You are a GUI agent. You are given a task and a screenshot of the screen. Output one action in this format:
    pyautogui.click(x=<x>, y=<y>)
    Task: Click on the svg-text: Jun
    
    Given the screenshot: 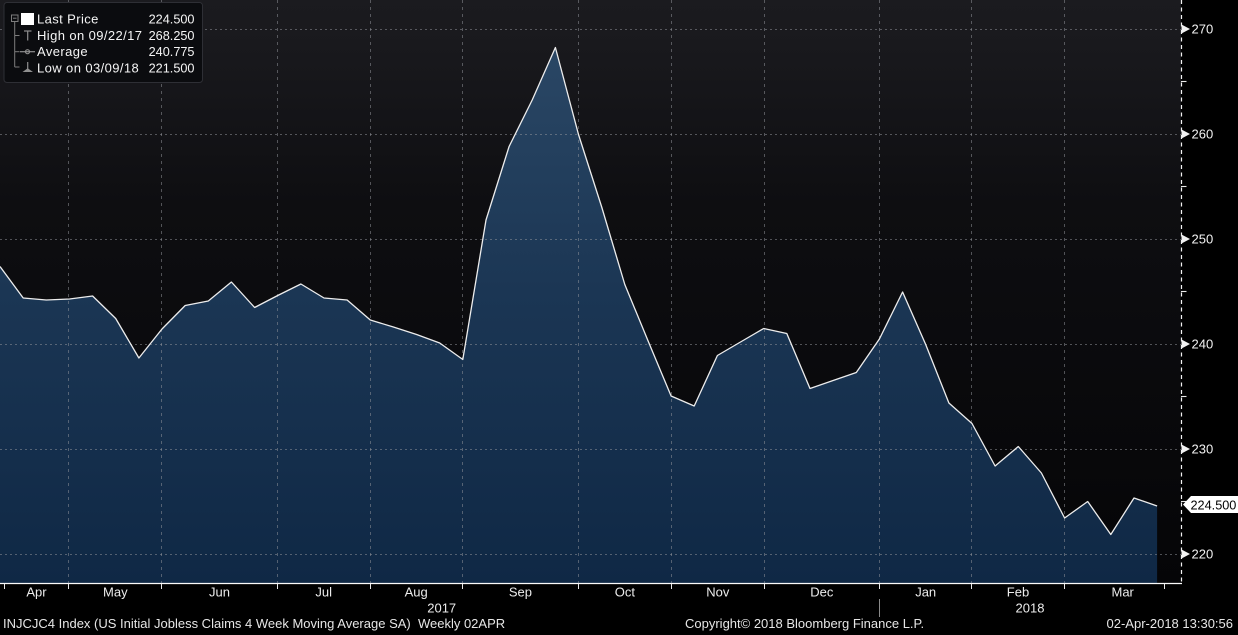 What is the action you would take?
    pyautogui.click(x=219, y=592)
    